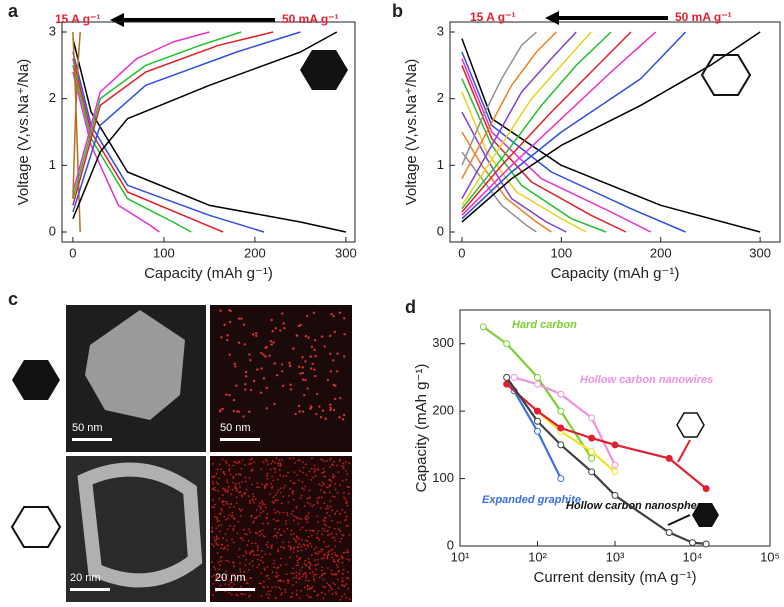 The width and height of the screenshot is (784, 607). What do you see at coordinates (77, 19) in the screenshot?
I see `annotation: 15 A g⁻¹` at bounding box center [77, 19].